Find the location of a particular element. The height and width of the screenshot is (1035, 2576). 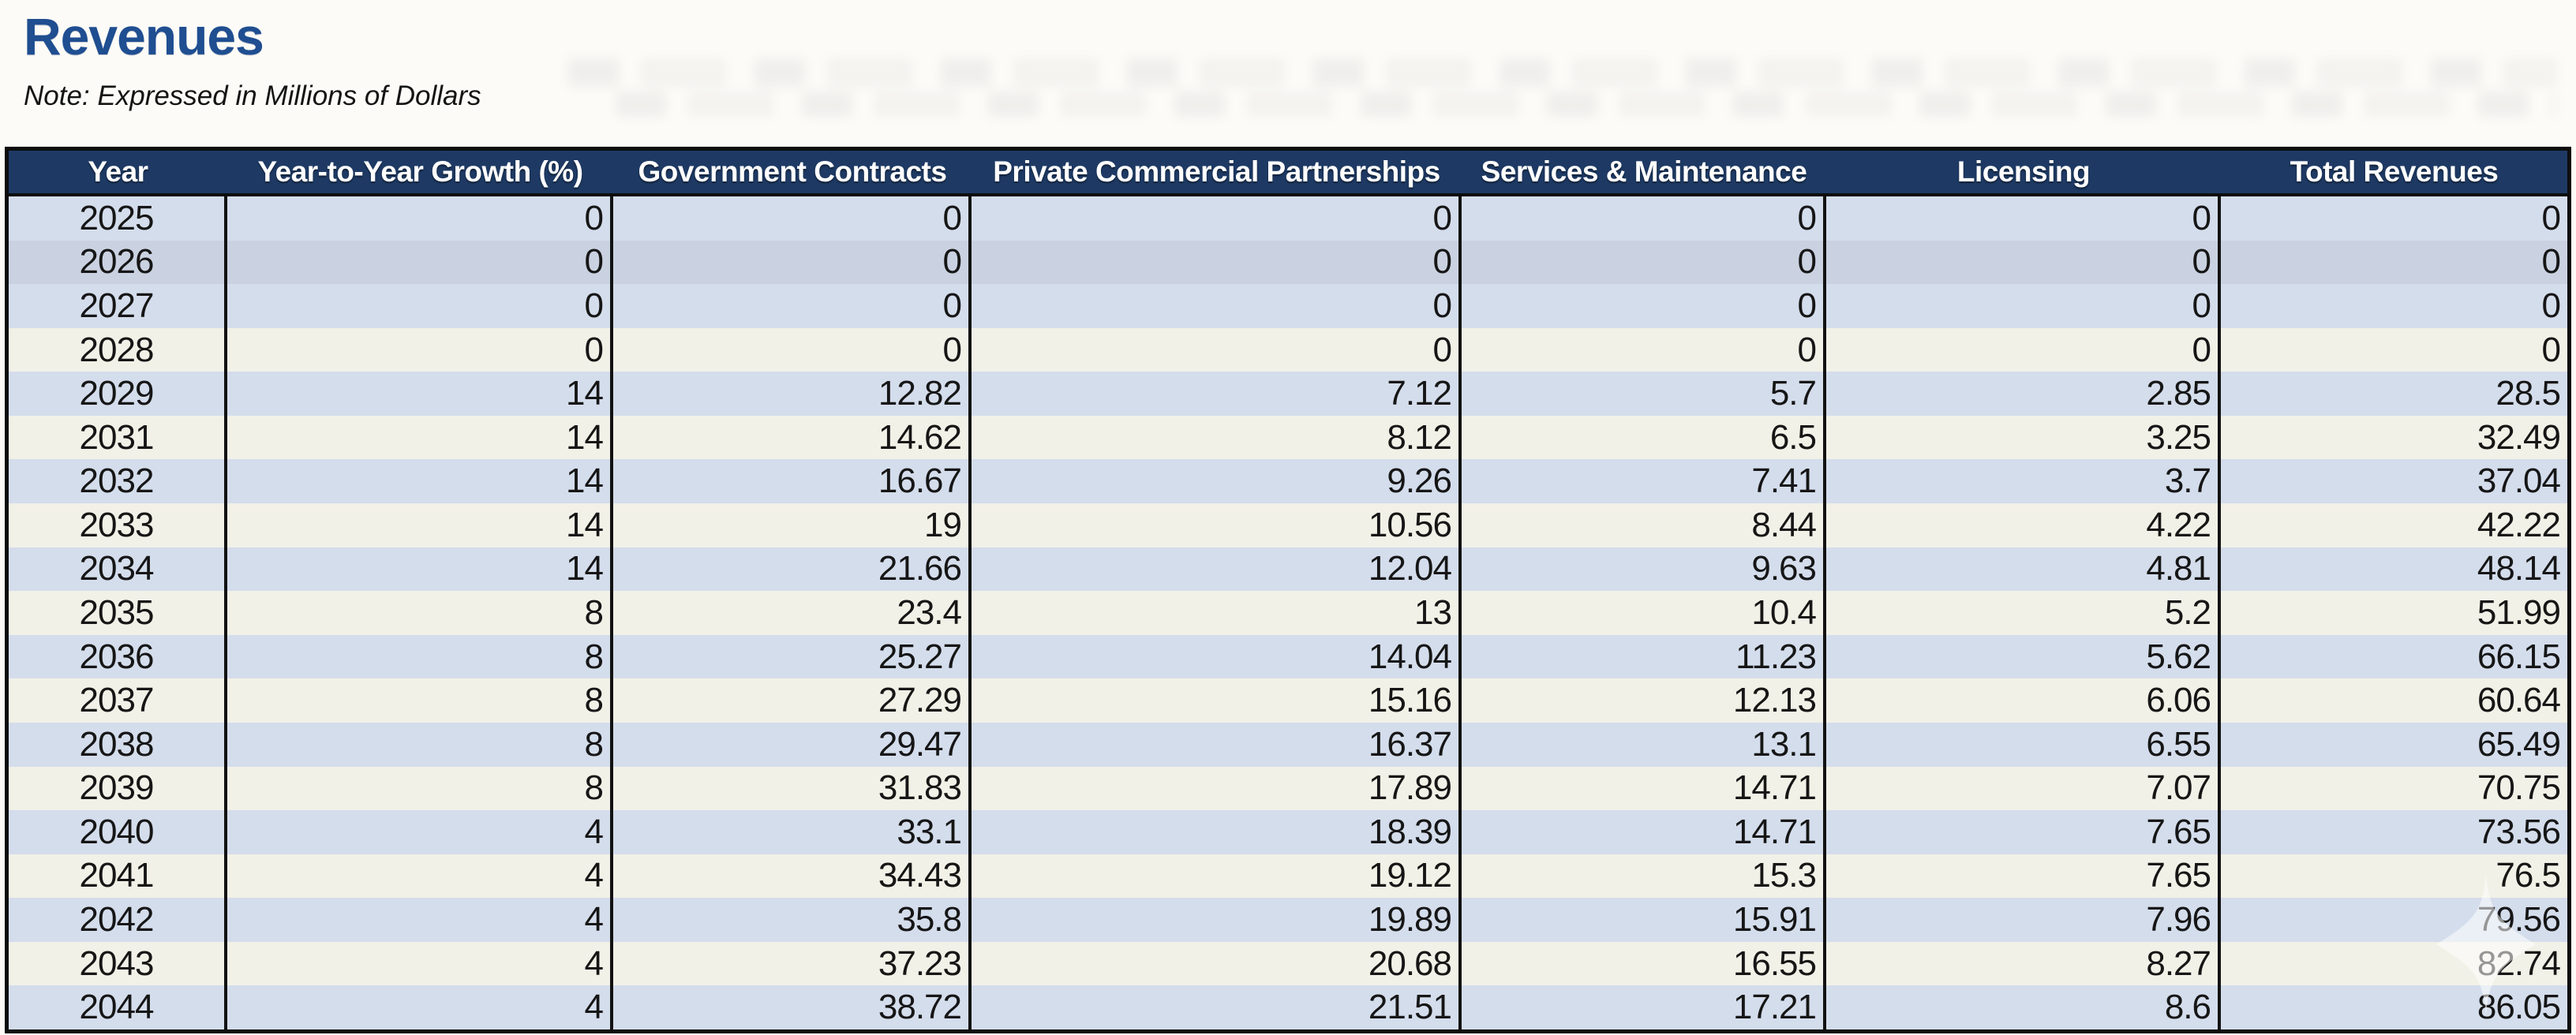

cell-year: 2031 is located at coordinates (118, 437).